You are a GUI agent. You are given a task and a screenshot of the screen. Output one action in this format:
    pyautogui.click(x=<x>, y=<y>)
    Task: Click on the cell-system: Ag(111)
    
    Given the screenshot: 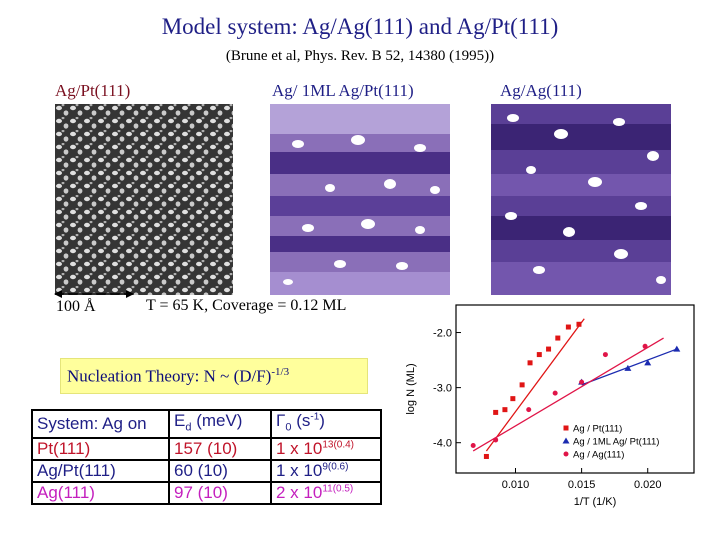 What is the action you would take?
    pyautogui.click(x=100, y=493)
    